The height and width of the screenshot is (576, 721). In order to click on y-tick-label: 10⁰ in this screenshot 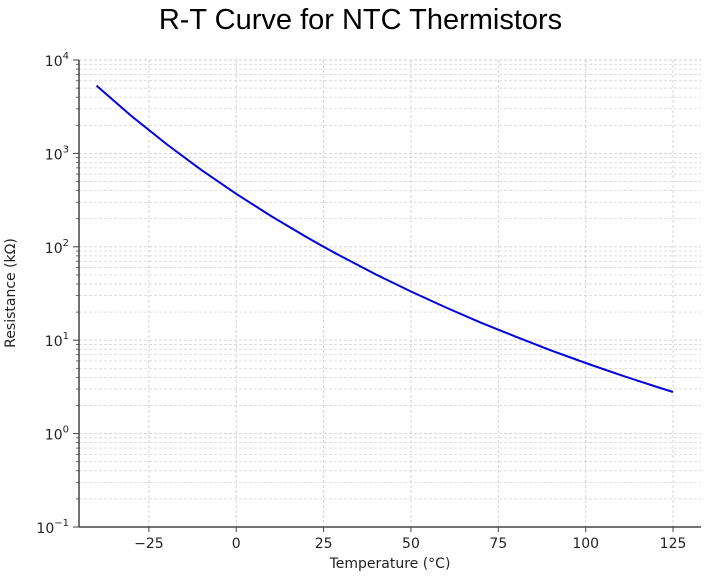, I will do `click(57, 434)`.